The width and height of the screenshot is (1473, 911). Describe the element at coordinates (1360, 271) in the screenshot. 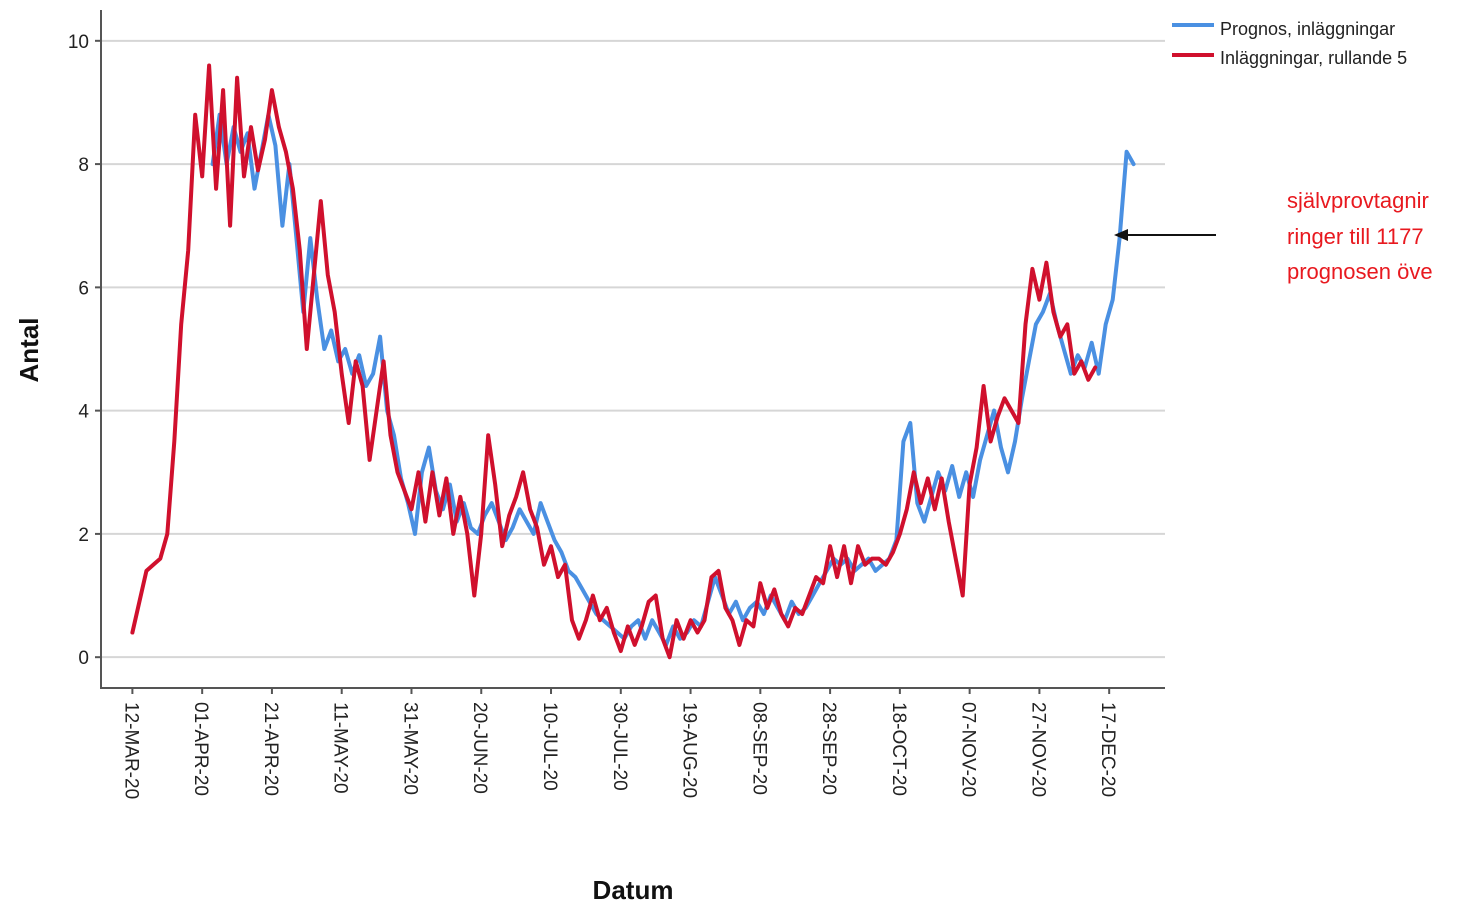

I see `annotation-line-3: prognosen öve` at that location.